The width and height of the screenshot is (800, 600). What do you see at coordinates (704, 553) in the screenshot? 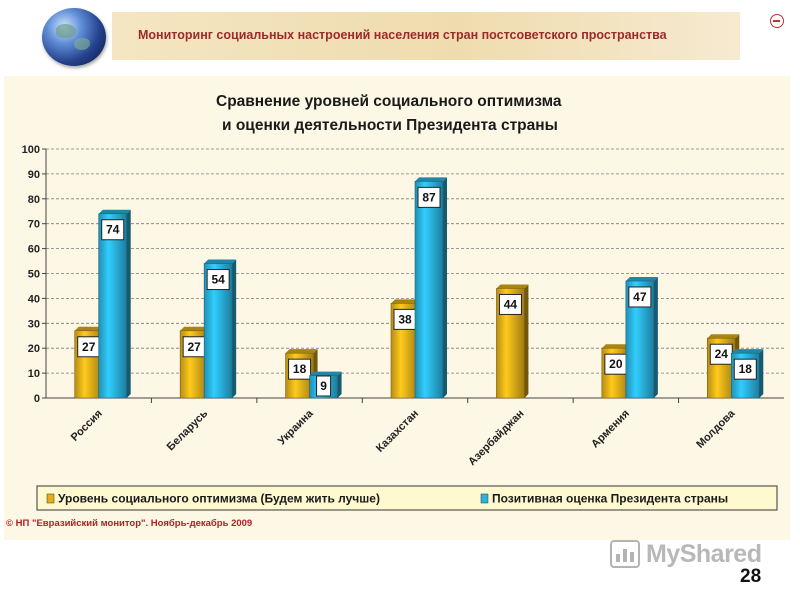
I see `watermark-text: MyShared` at bounding box center [704, 553].